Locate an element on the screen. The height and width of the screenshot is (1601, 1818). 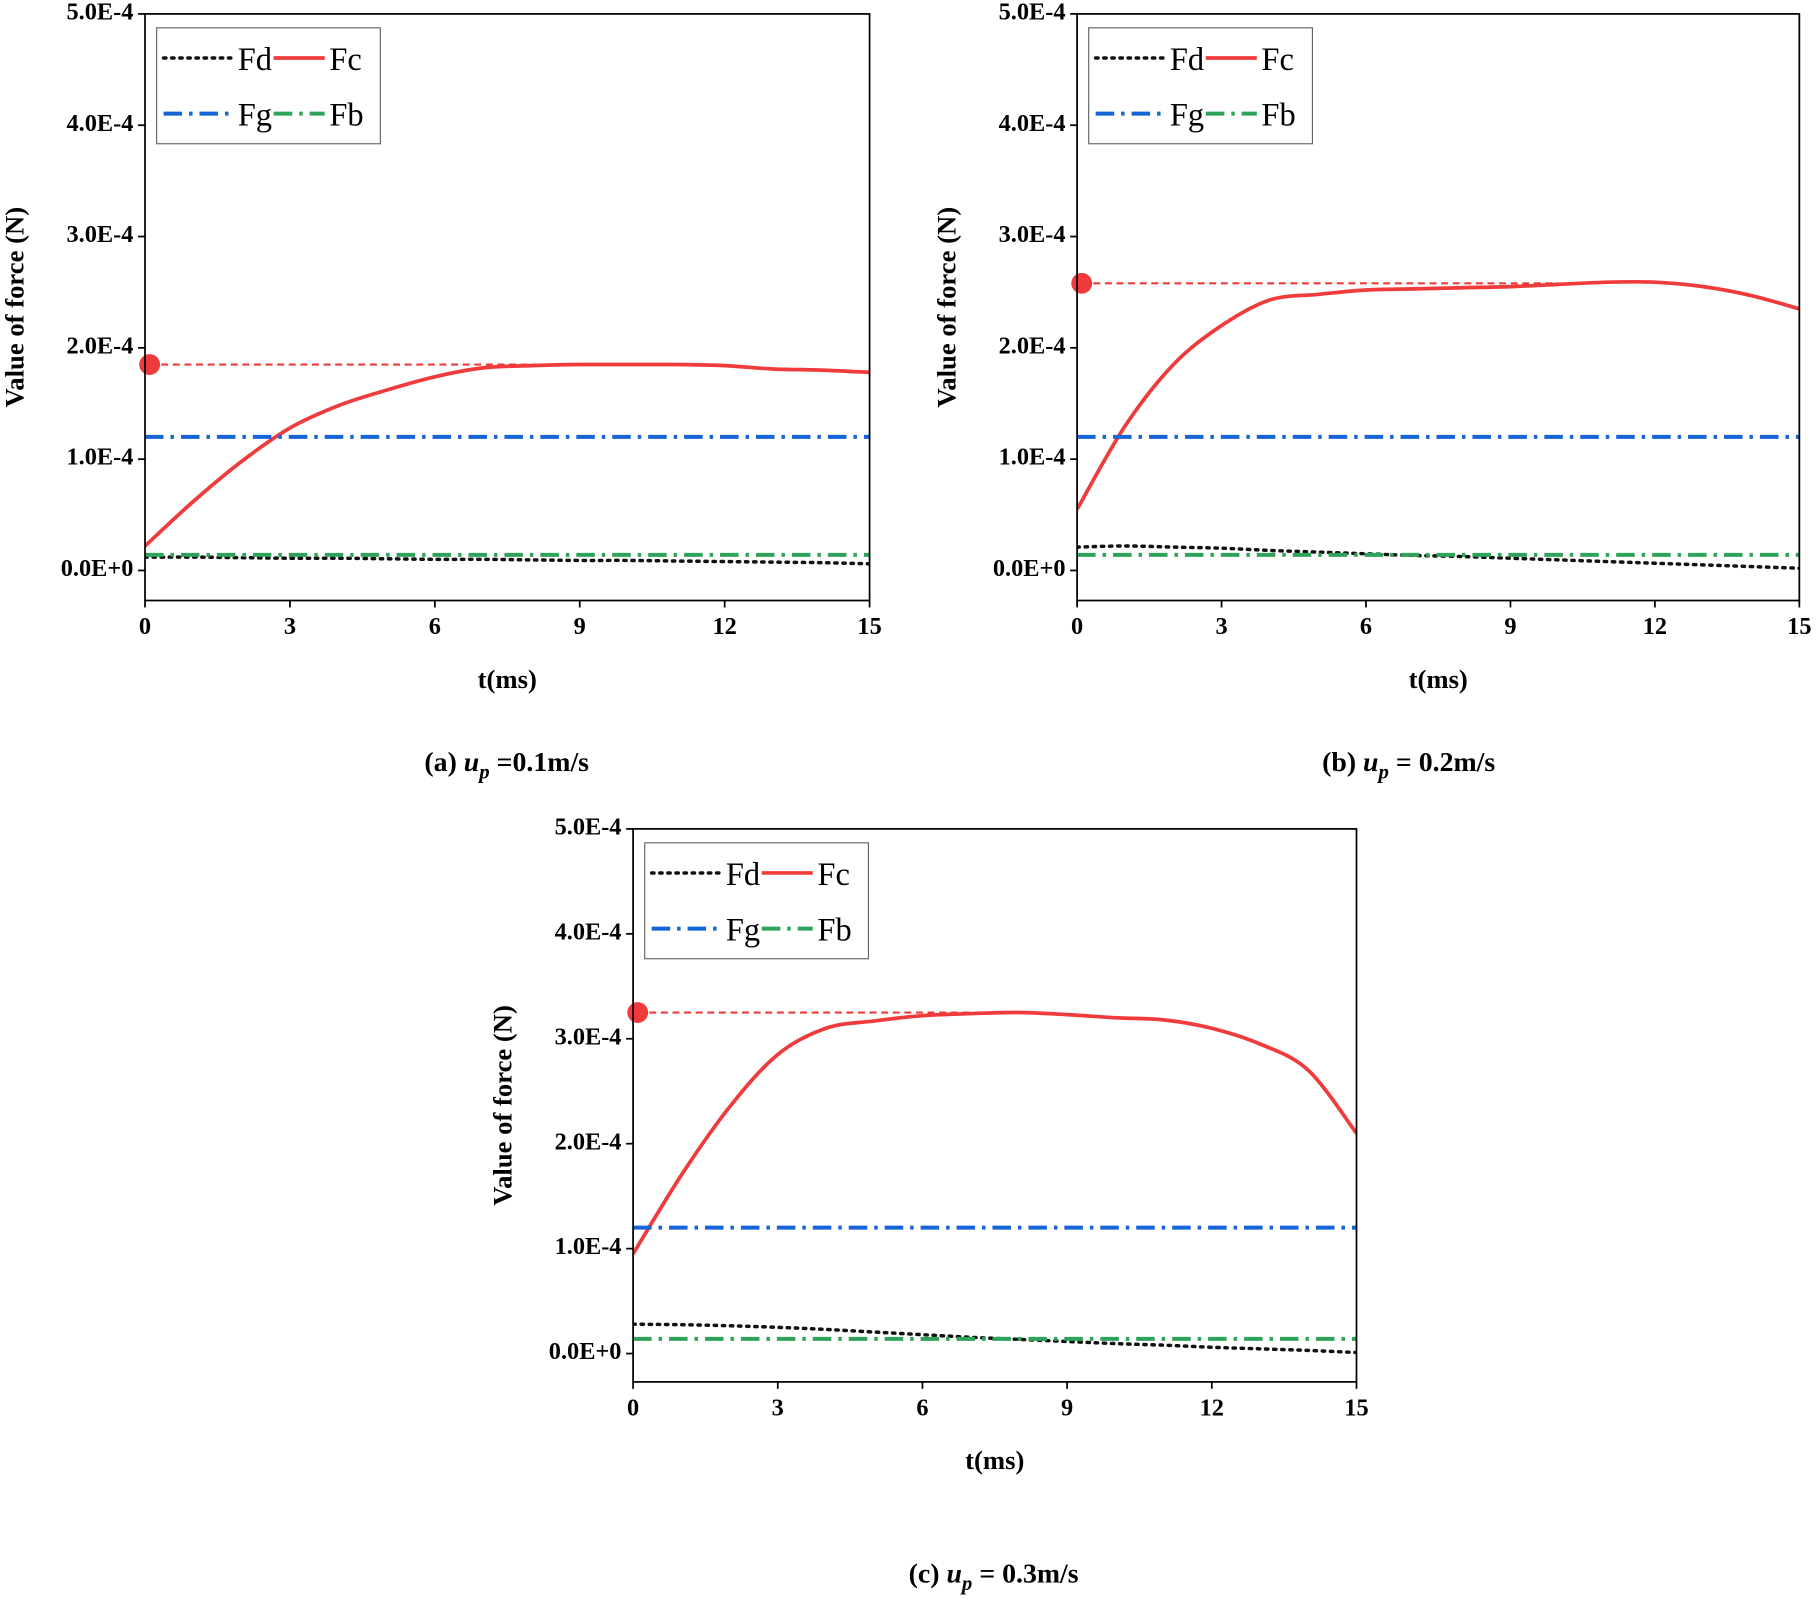
caption: (b) up = 0.2m/s is located at coordinates (1408, 766).